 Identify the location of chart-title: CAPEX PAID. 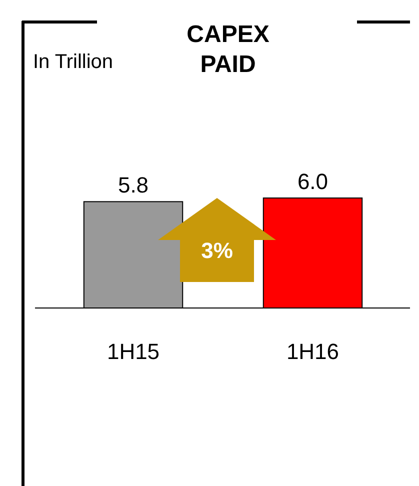
(228, 49).